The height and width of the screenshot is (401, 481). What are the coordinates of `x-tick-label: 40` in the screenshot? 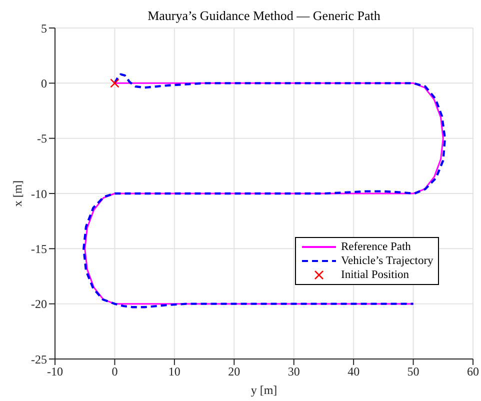 It's located at (354, 371).